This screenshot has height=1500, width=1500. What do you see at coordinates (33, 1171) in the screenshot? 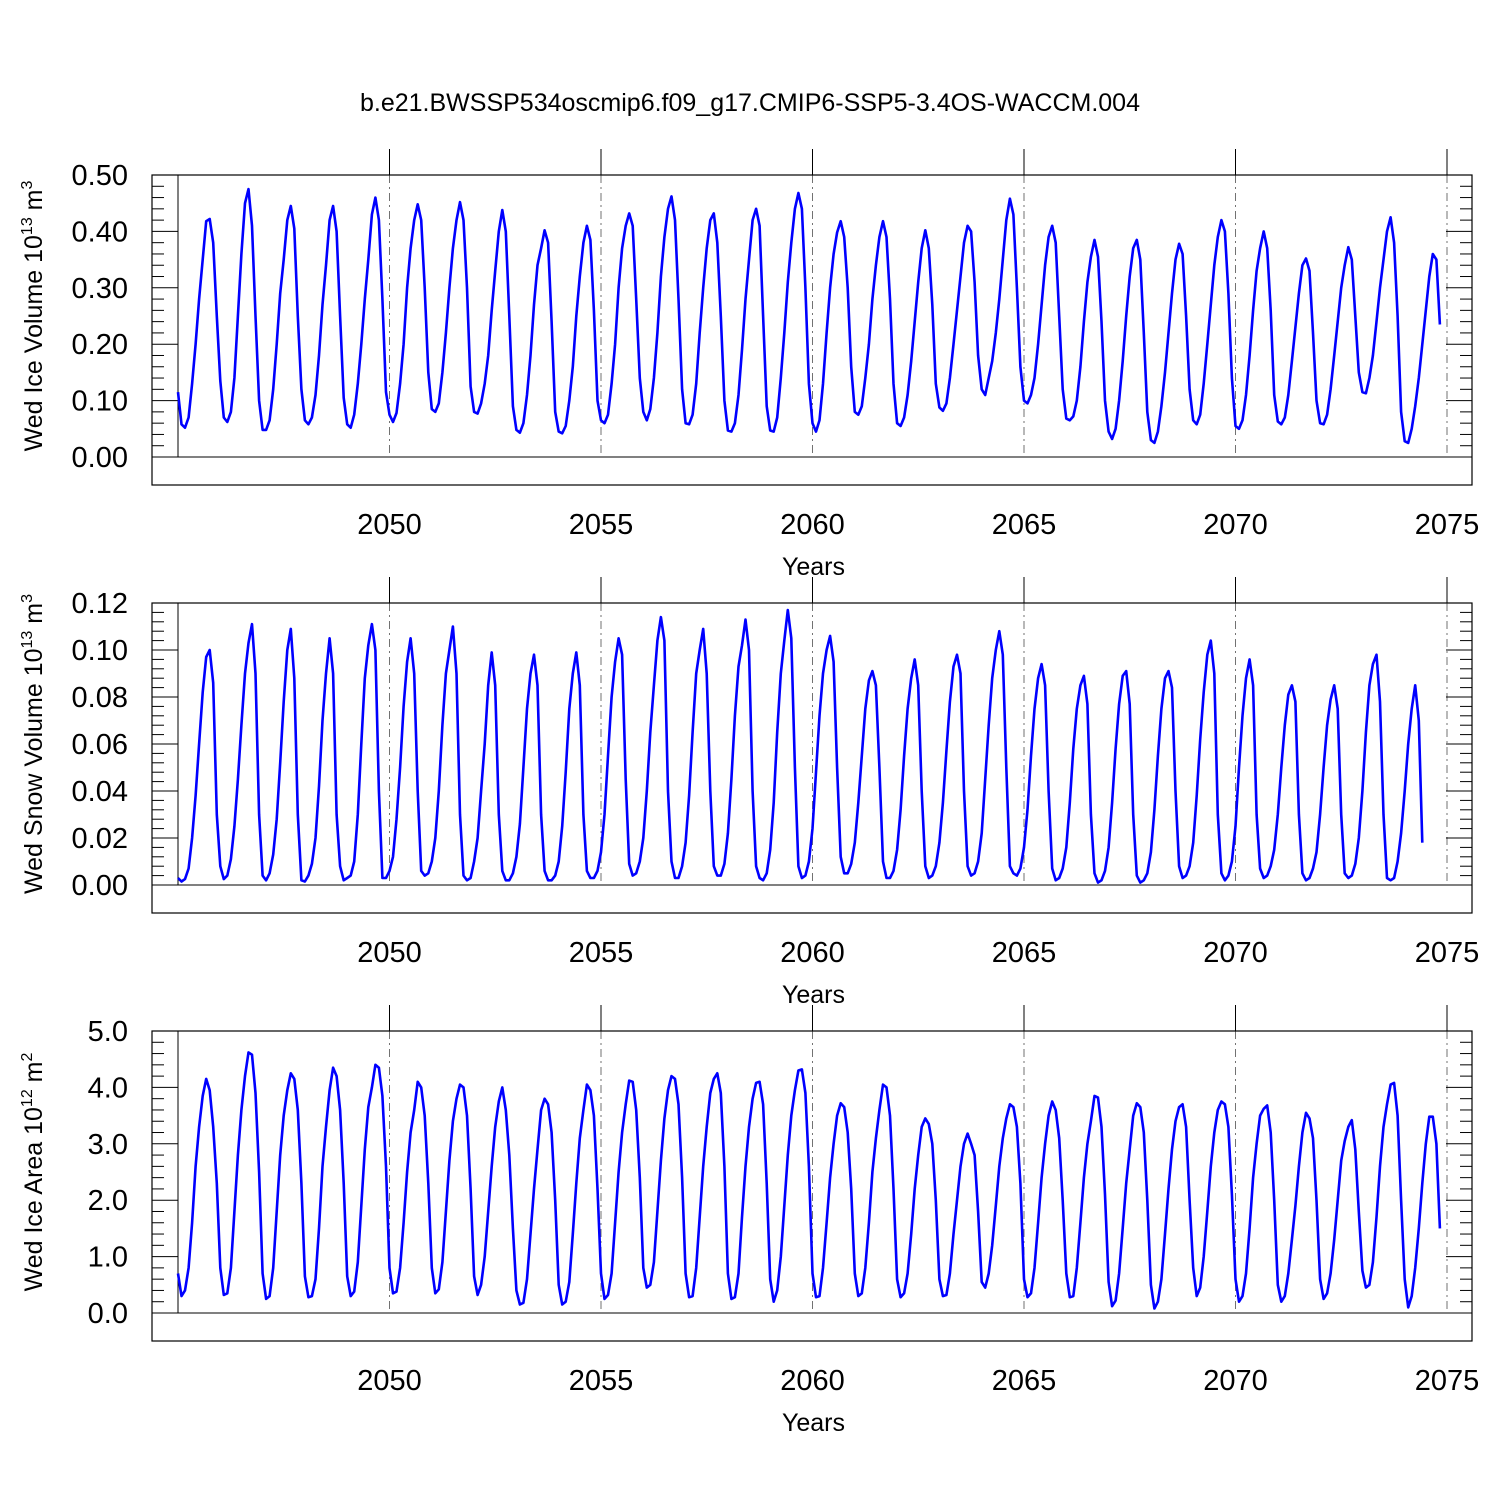
I see `y-axis-title: Wed Ice Area 1012 m2` at bounding box center [33, 1171].